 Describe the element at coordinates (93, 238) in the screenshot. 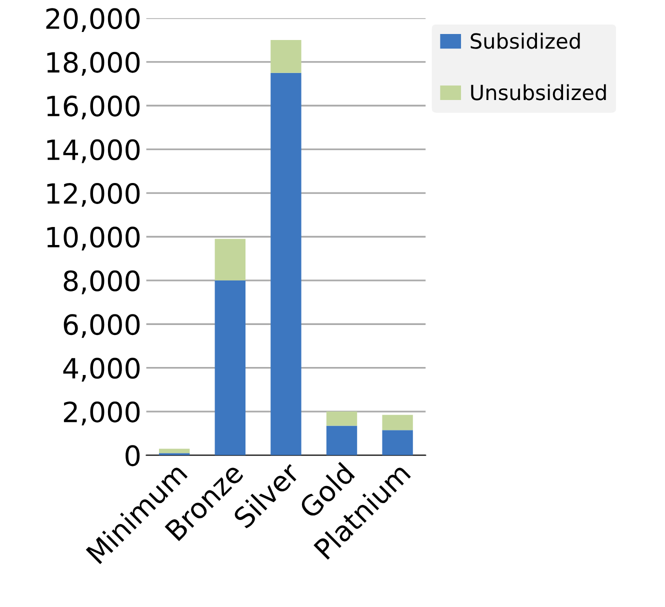

I see `y-tick-label: 10,000` at that location.